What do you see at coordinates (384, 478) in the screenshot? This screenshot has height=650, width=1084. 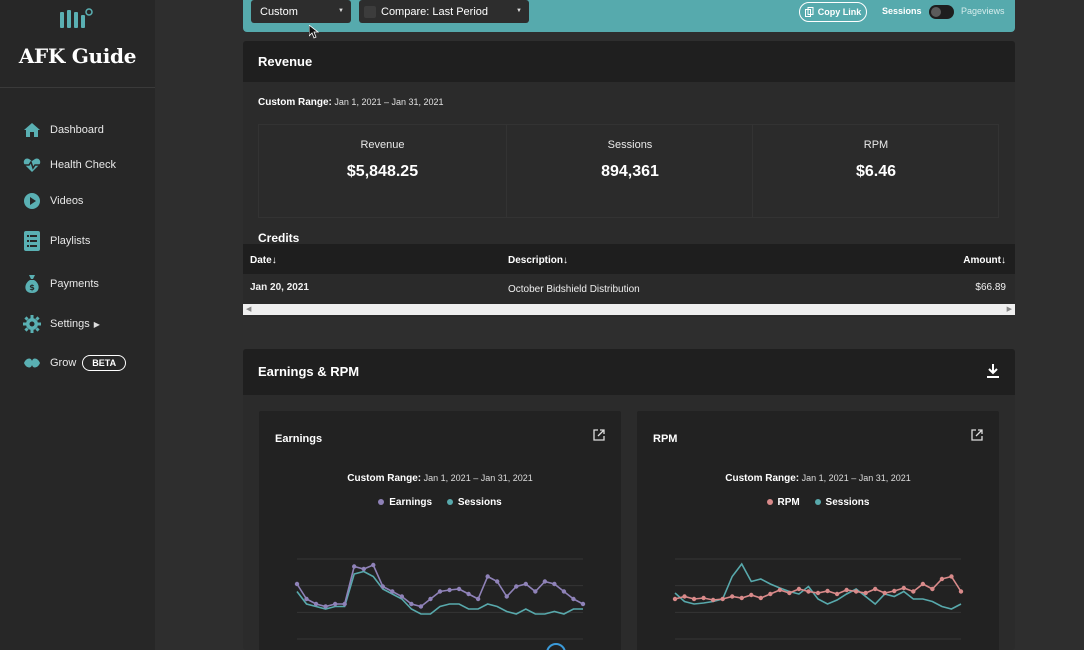 I see `range-label: Custom Range:` at bounding box center [384, 478].